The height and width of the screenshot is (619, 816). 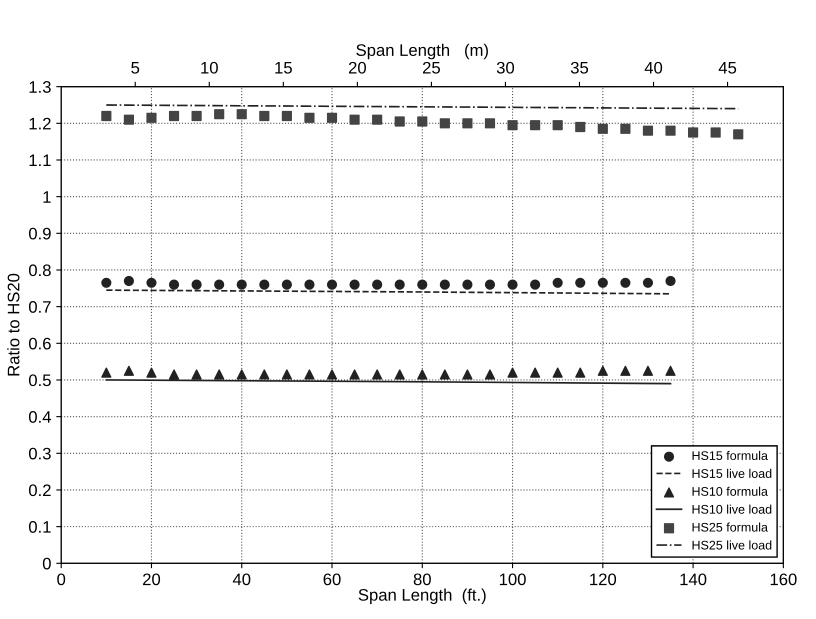 I want to click on legend-label: HS25 formula, so click(x=730, y=527).